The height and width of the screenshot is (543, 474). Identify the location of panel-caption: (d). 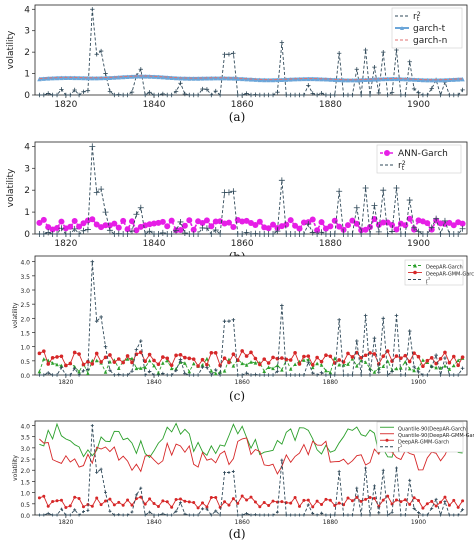
(236, 534).